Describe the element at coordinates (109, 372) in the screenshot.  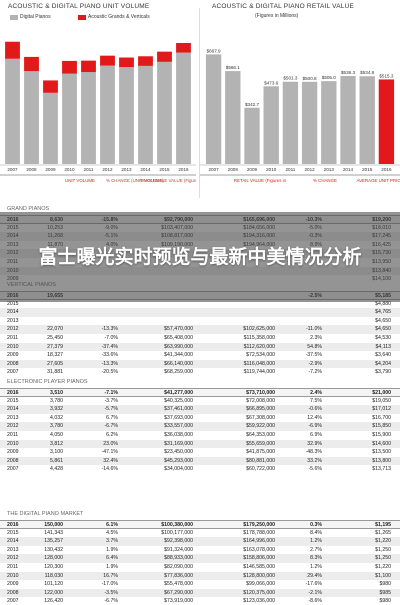
I see `table-cell: -20.5%` at that location.